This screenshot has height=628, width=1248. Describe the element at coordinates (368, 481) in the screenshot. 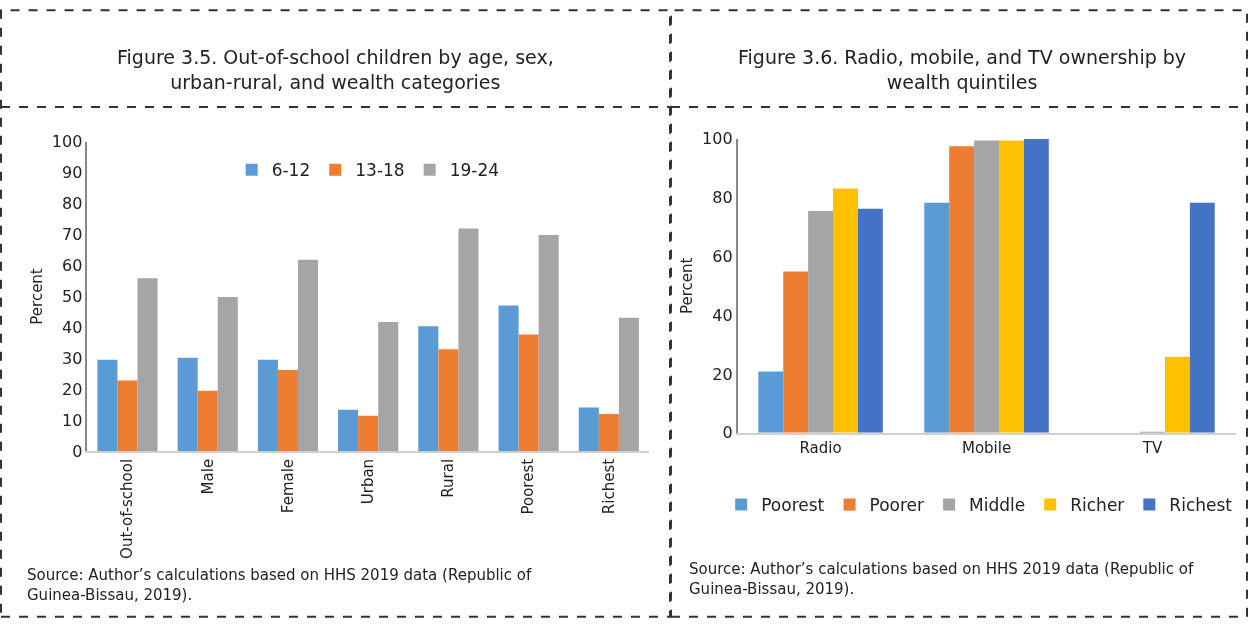

I see `x-tick-label: Urban` at that location.